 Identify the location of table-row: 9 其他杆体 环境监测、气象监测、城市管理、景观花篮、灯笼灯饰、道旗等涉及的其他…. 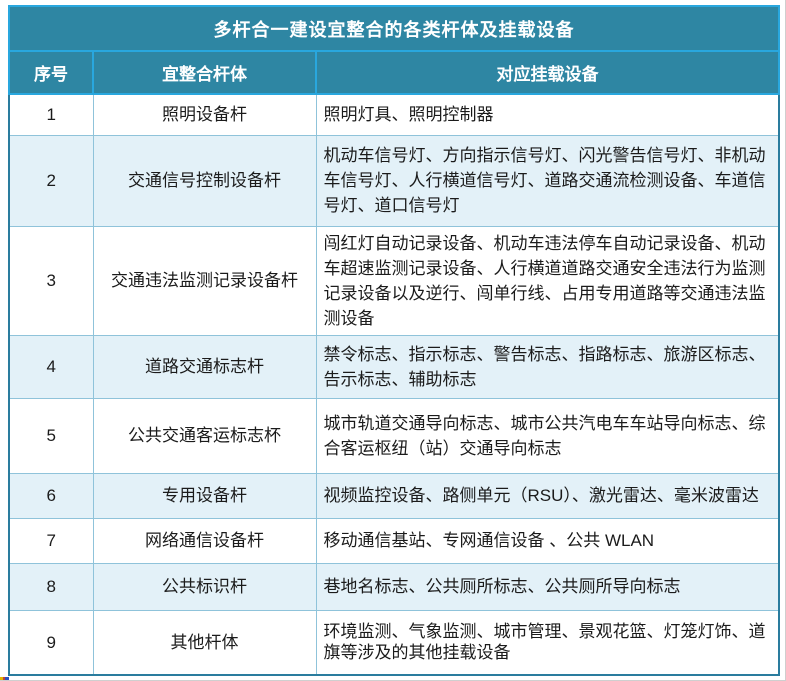
(394, 642).